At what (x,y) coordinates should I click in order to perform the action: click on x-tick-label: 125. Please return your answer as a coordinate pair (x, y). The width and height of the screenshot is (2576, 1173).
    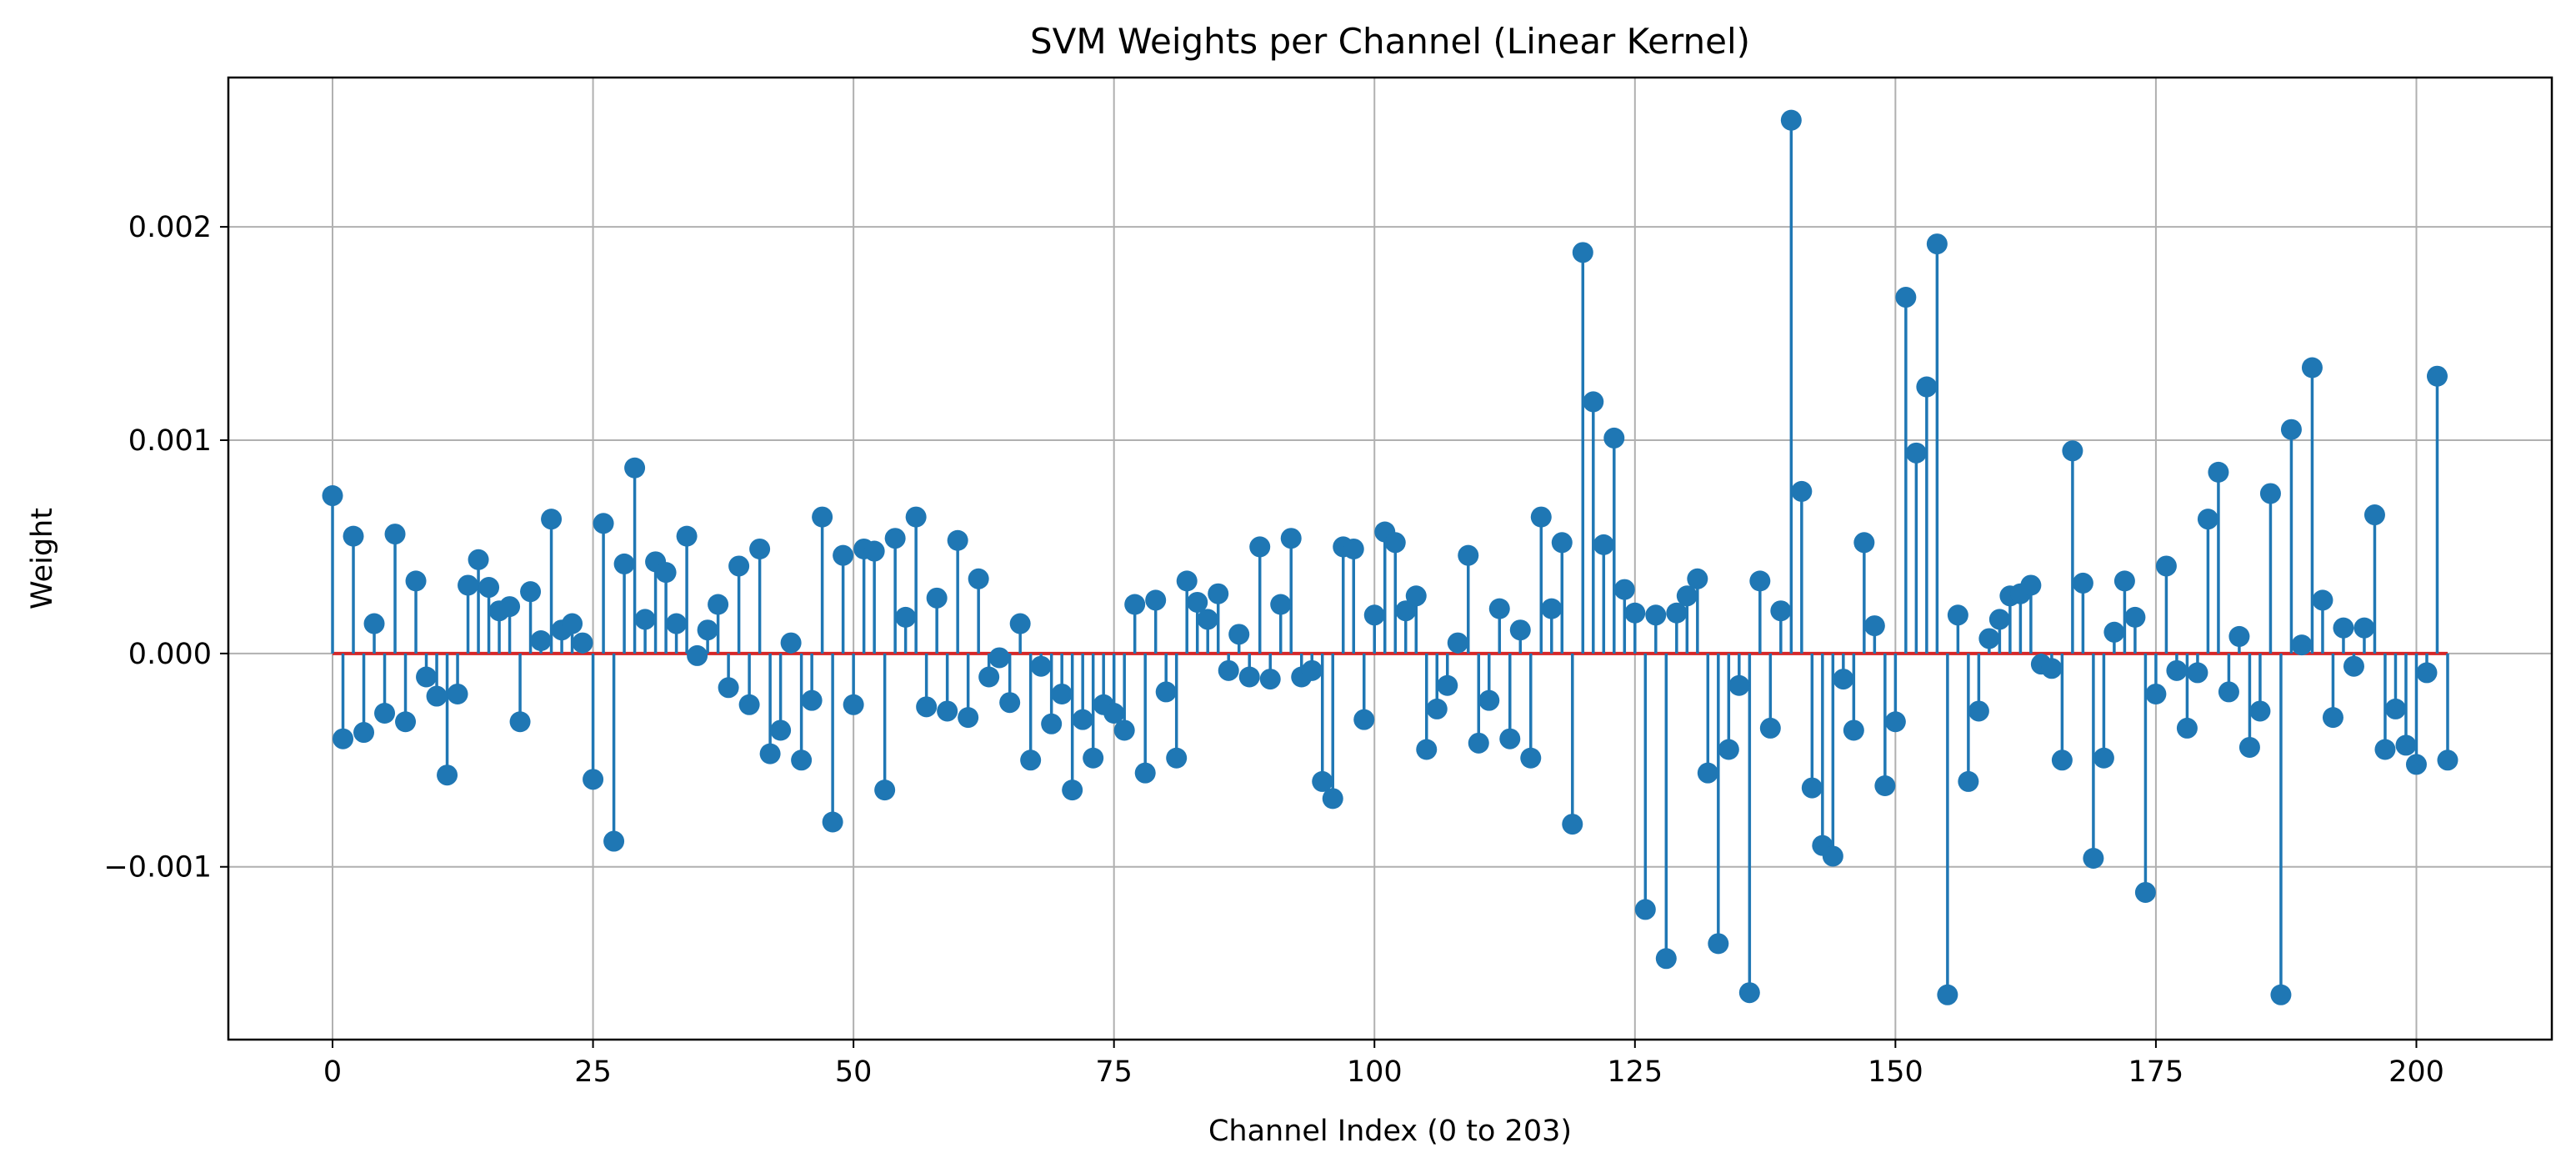
    Looking at the image, I should click on (1635, 1072).